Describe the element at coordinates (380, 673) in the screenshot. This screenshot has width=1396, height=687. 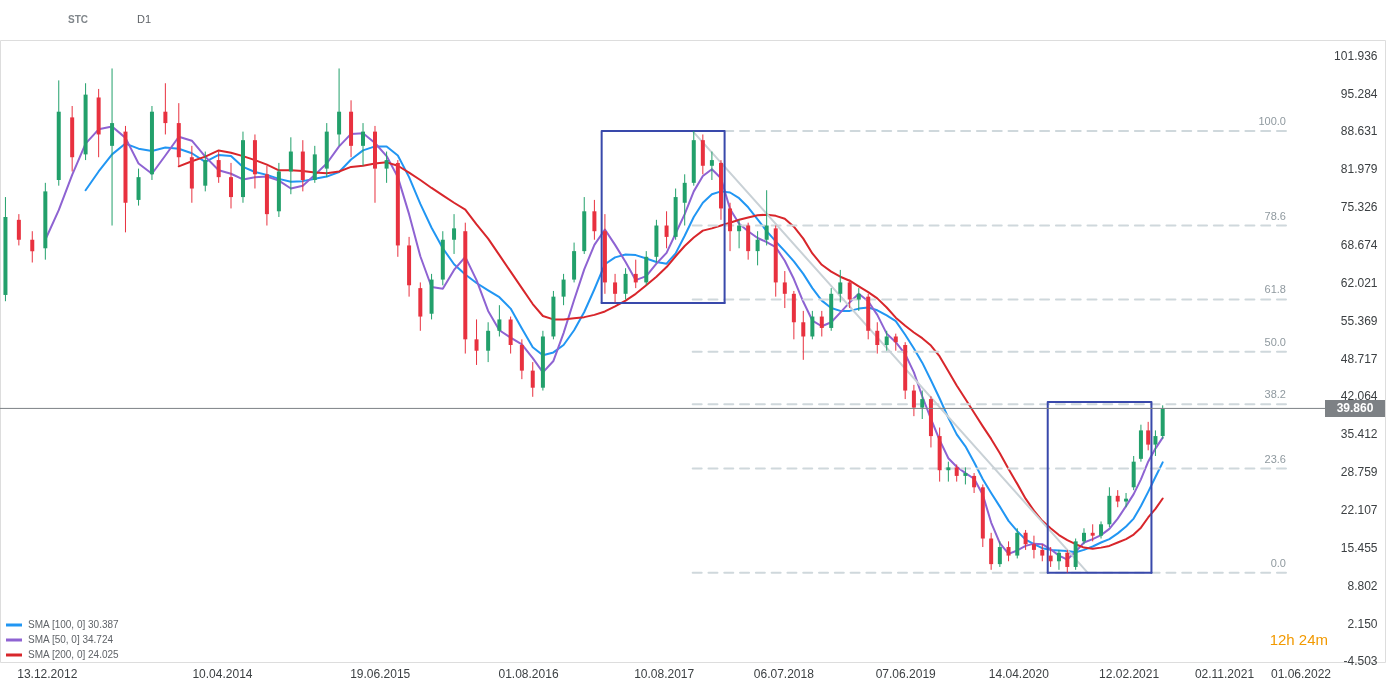
I see `x-tick-label: 19.06.2015` at that location.